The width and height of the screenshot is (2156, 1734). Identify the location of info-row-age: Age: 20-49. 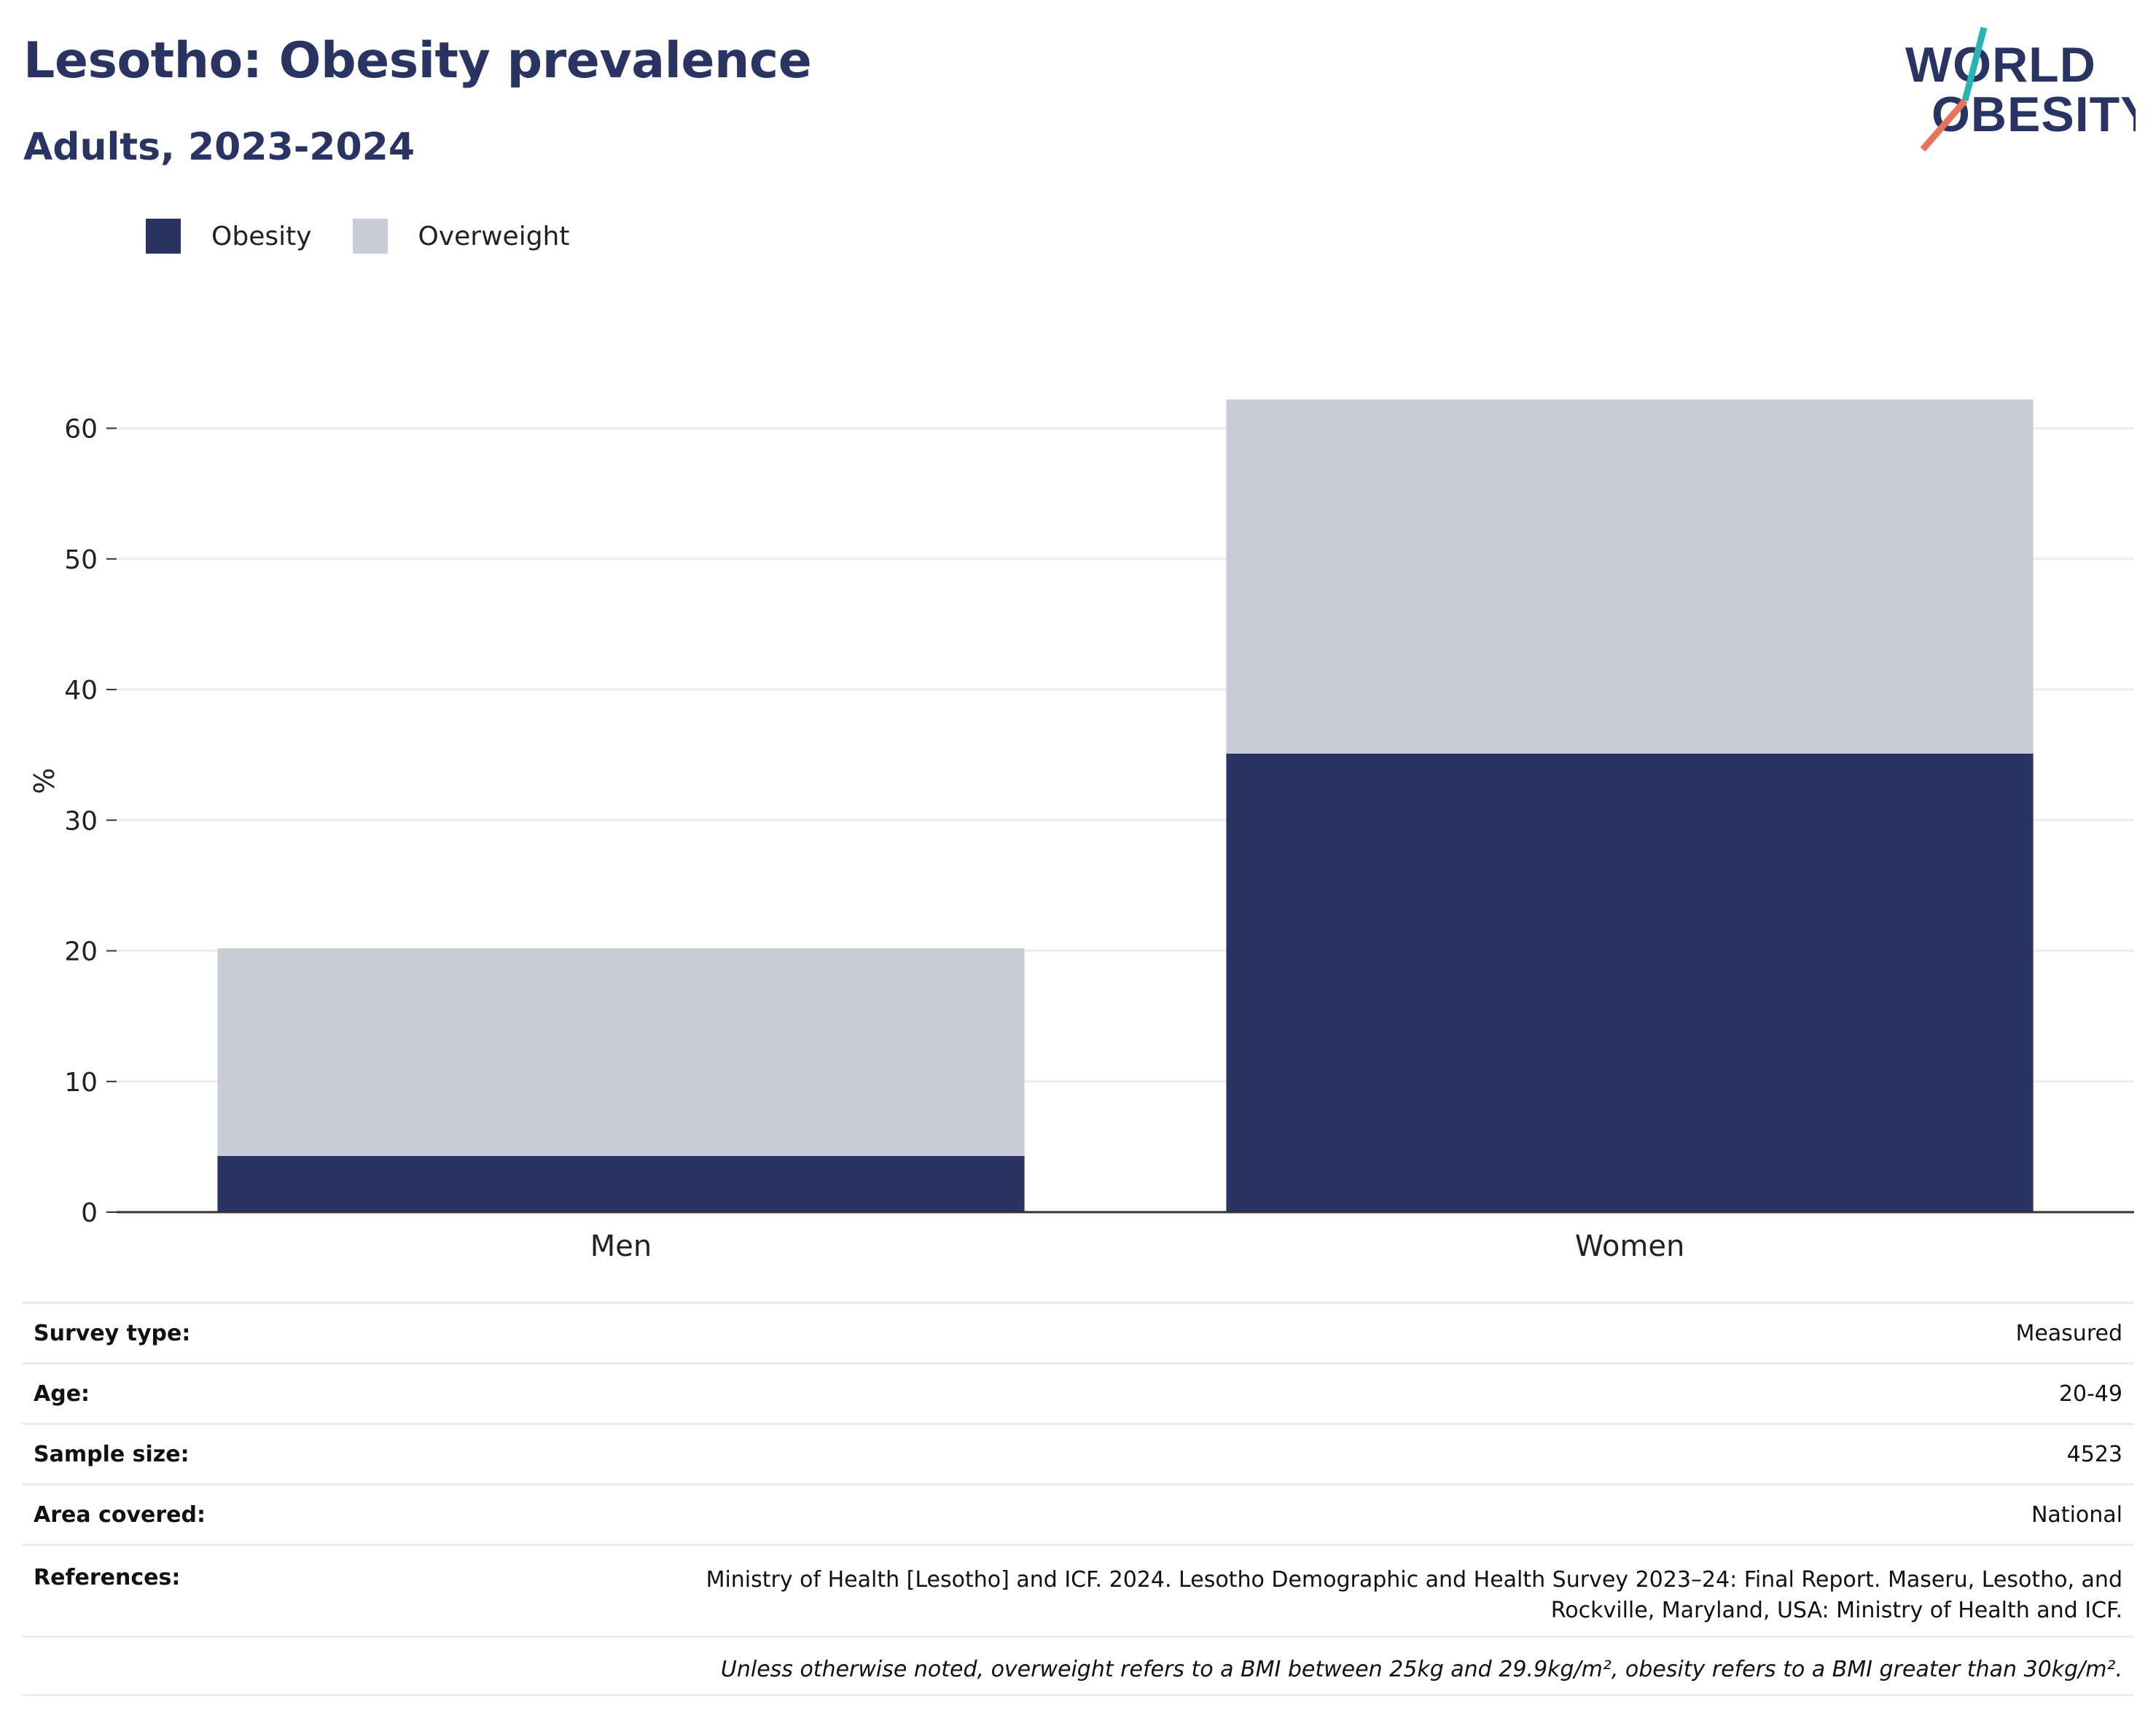
(1078, 1393).